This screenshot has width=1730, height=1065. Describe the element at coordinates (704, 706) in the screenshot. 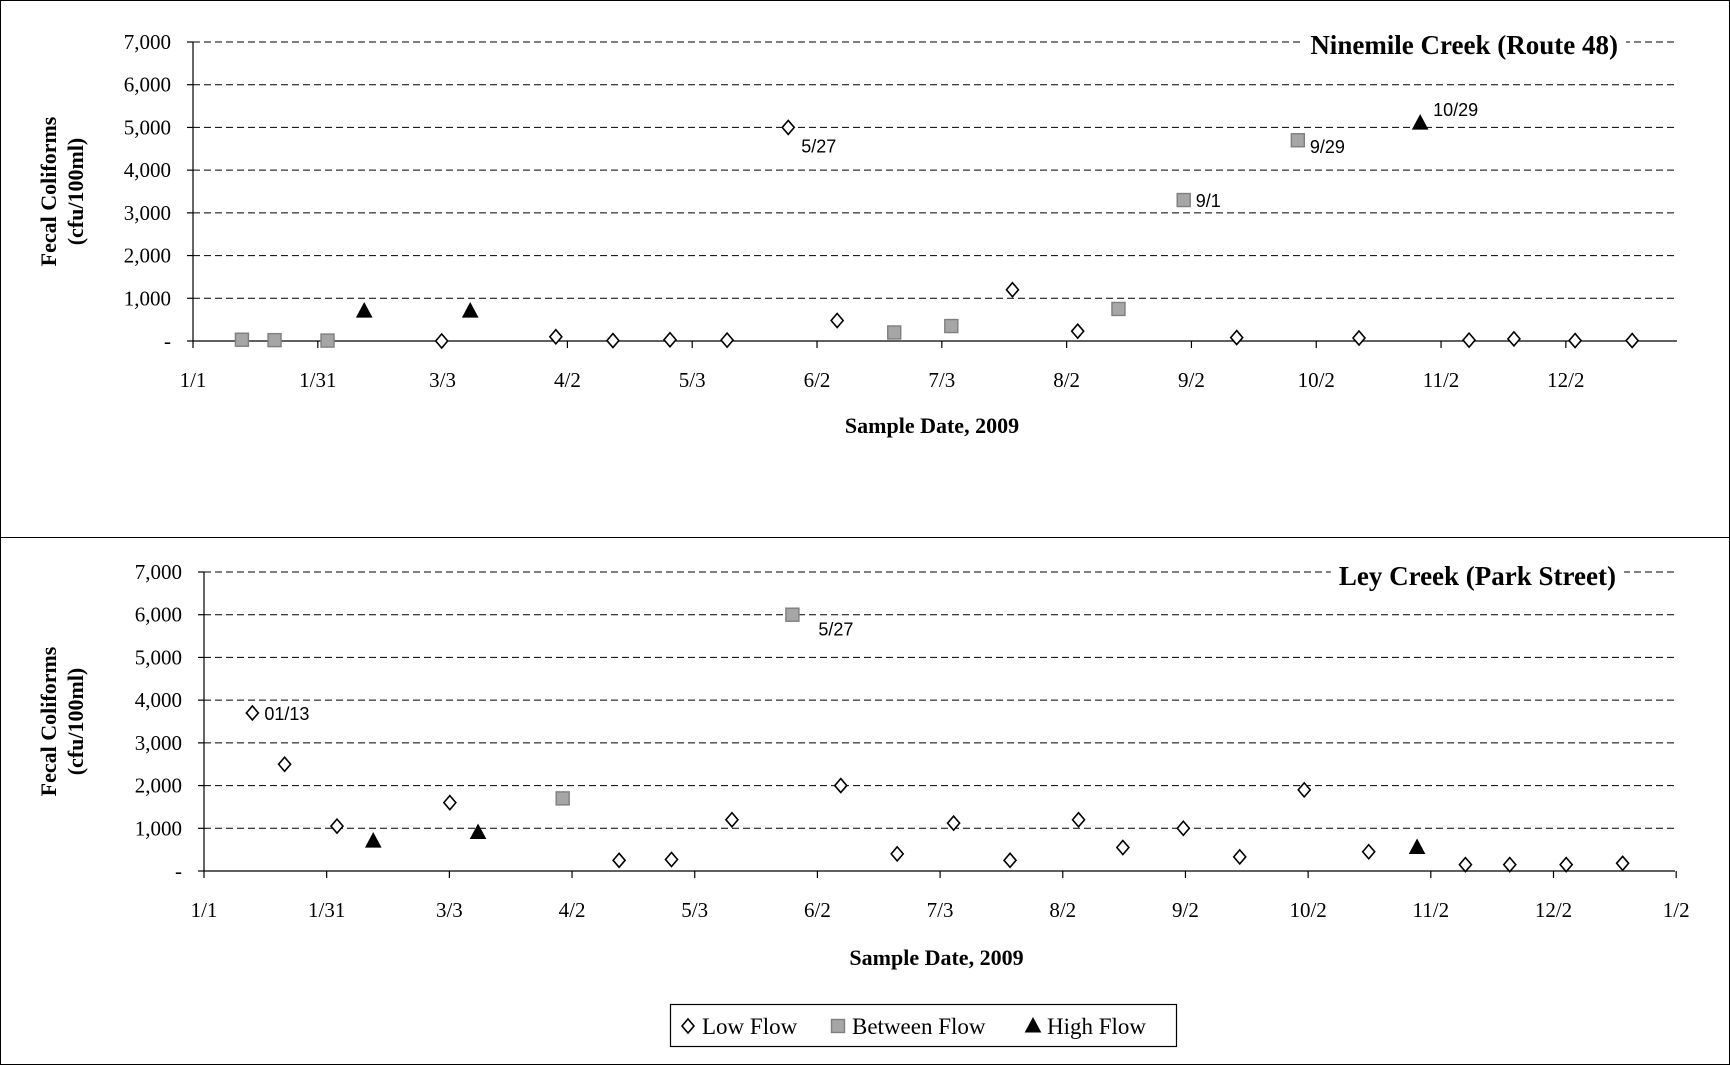

I see `series-between-flow: 5/27` at that location.